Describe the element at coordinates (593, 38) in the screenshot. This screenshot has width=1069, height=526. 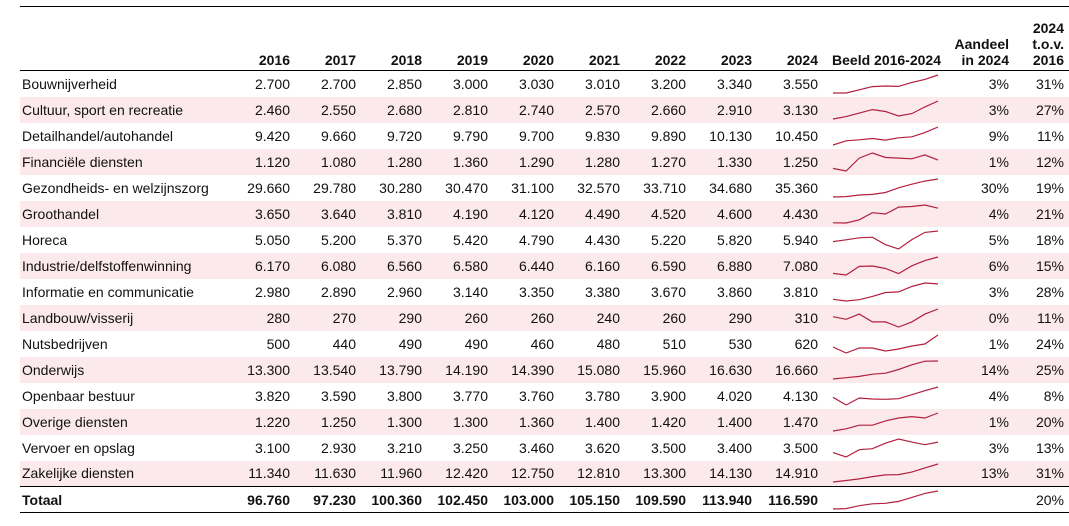
I see `header-year-2021: 2021` at that location.